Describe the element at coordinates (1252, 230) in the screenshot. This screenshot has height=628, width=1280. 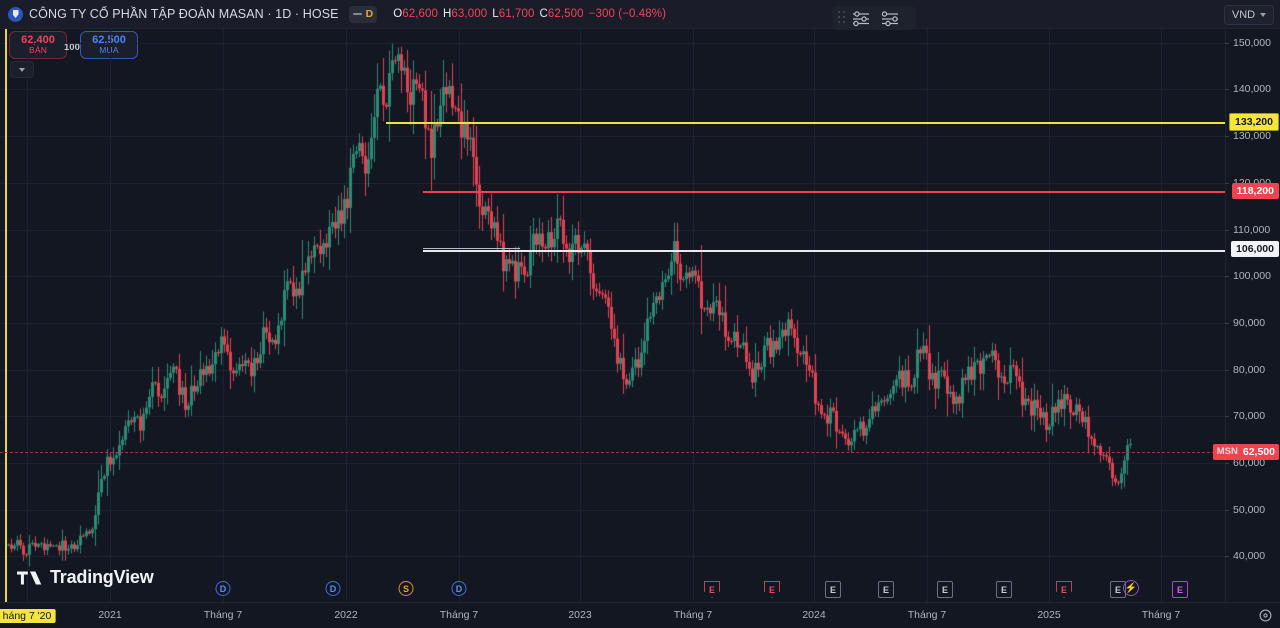
I see `price-axis-tick: 110,000` at that location.